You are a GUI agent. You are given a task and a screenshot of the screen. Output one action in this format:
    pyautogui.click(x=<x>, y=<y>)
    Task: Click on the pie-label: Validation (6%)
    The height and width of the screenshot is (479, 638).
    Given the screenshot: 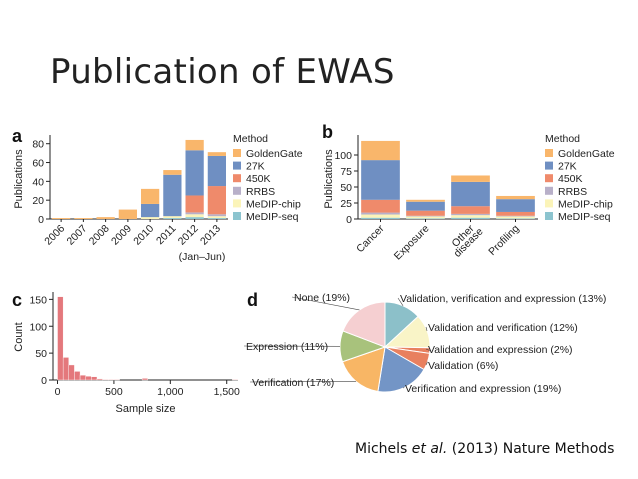 What is the action you would take?
    pyautogui.click(x=463, y=366)
    